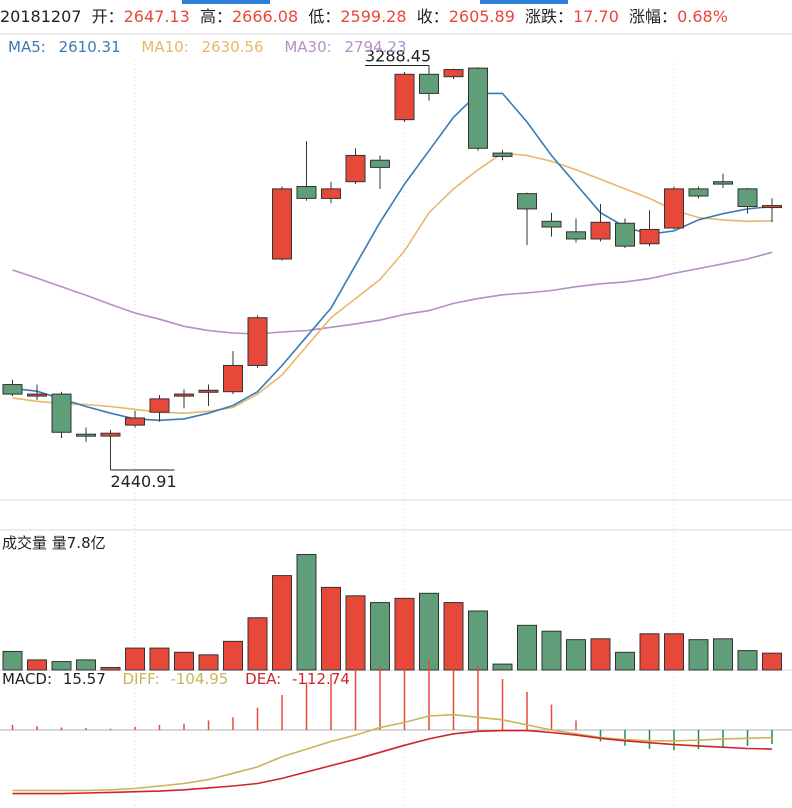 This screenshot has height=808, width=792. Describe the element at coordinates (144, 481) in the screenshot. I see `min-price-label: 2440.91` at that location.